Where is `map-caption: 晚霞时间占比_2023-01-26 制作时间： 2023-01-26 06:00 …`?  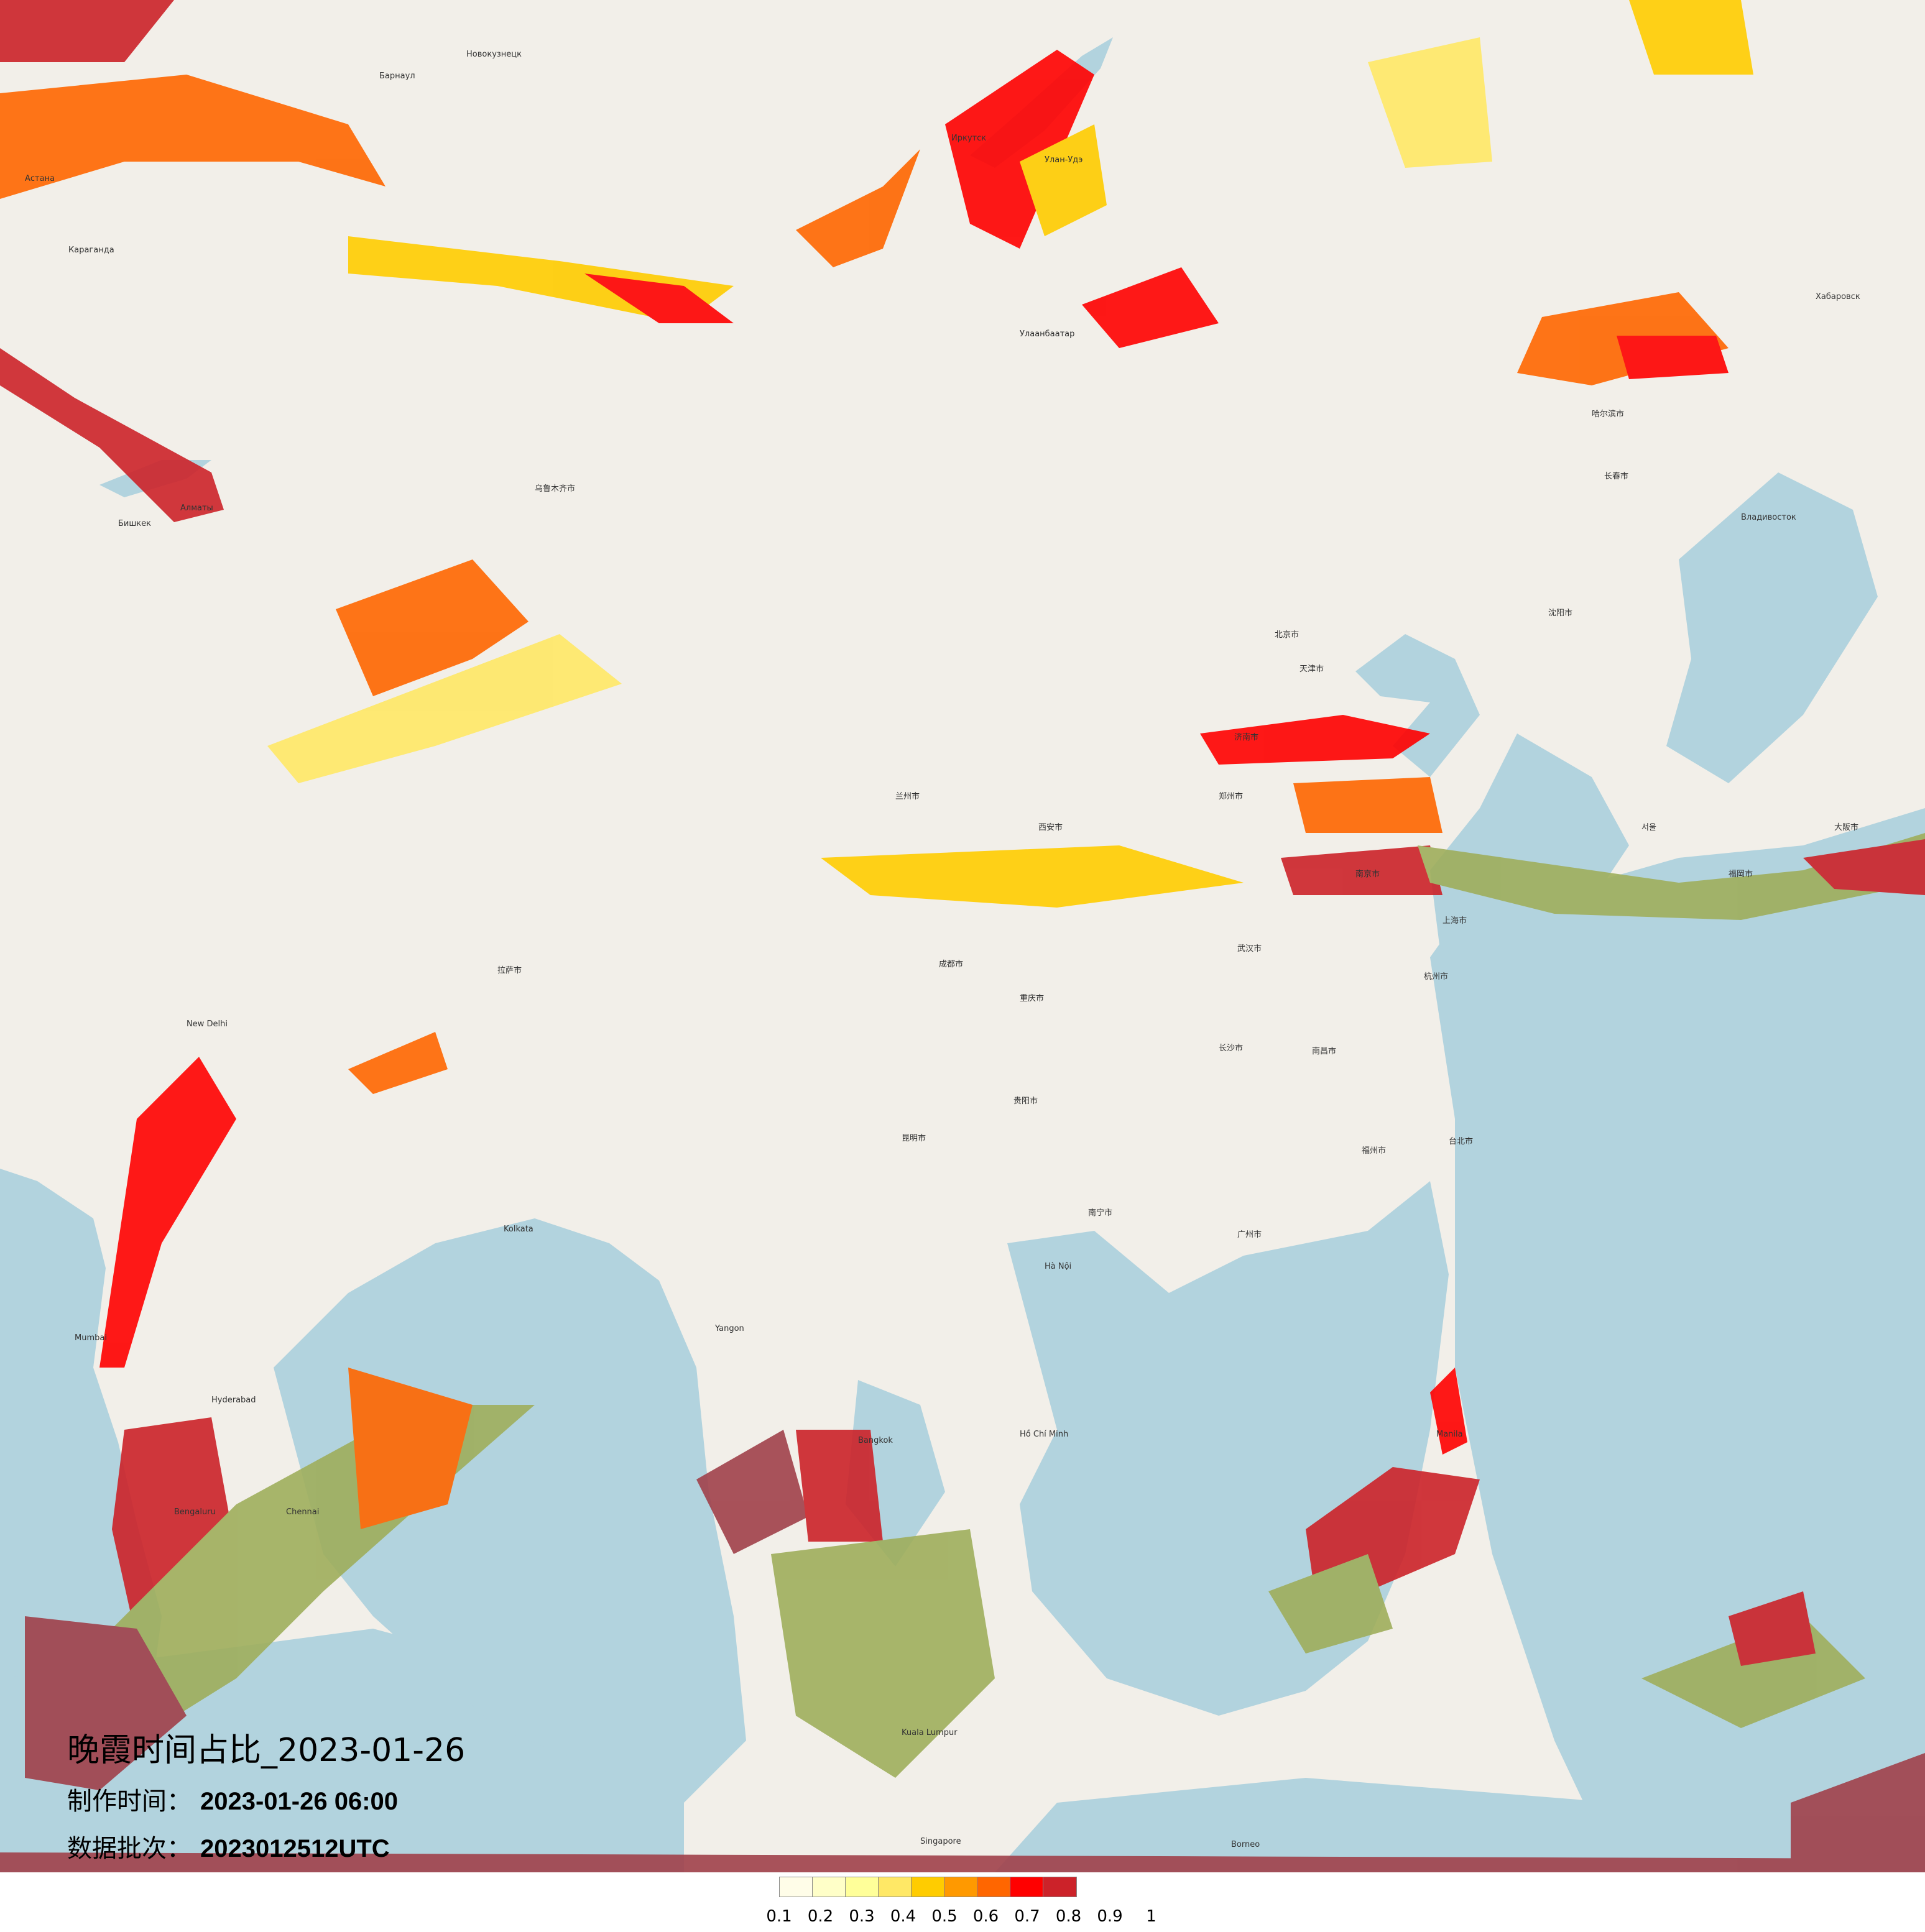
map-caption: 晚霞时间占比_2023-01-26 制作时间： 2023-01-26 06:00 … is located at coordinates (266, 1797).